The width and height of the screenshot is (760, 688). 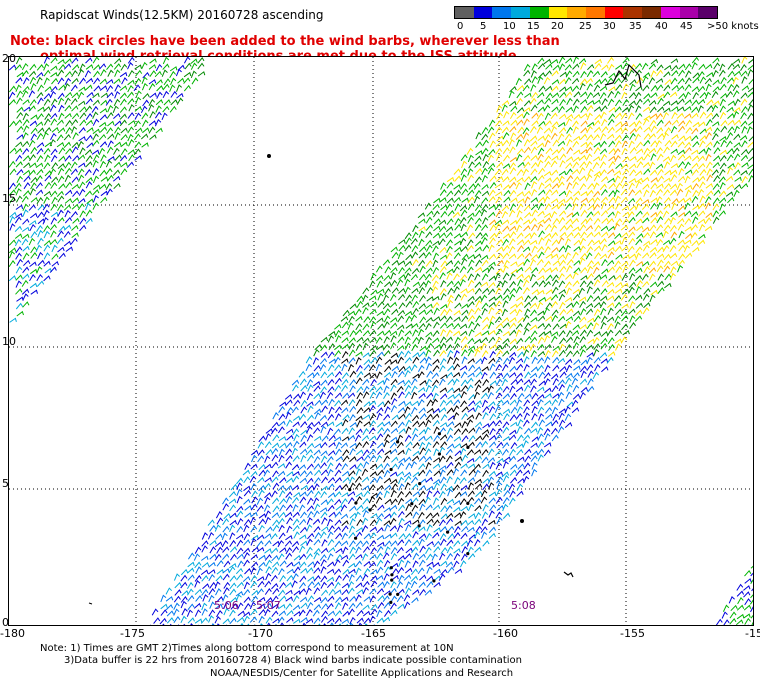 I want to click on longitude-tick-label: -180, so click(x=12, y=633).